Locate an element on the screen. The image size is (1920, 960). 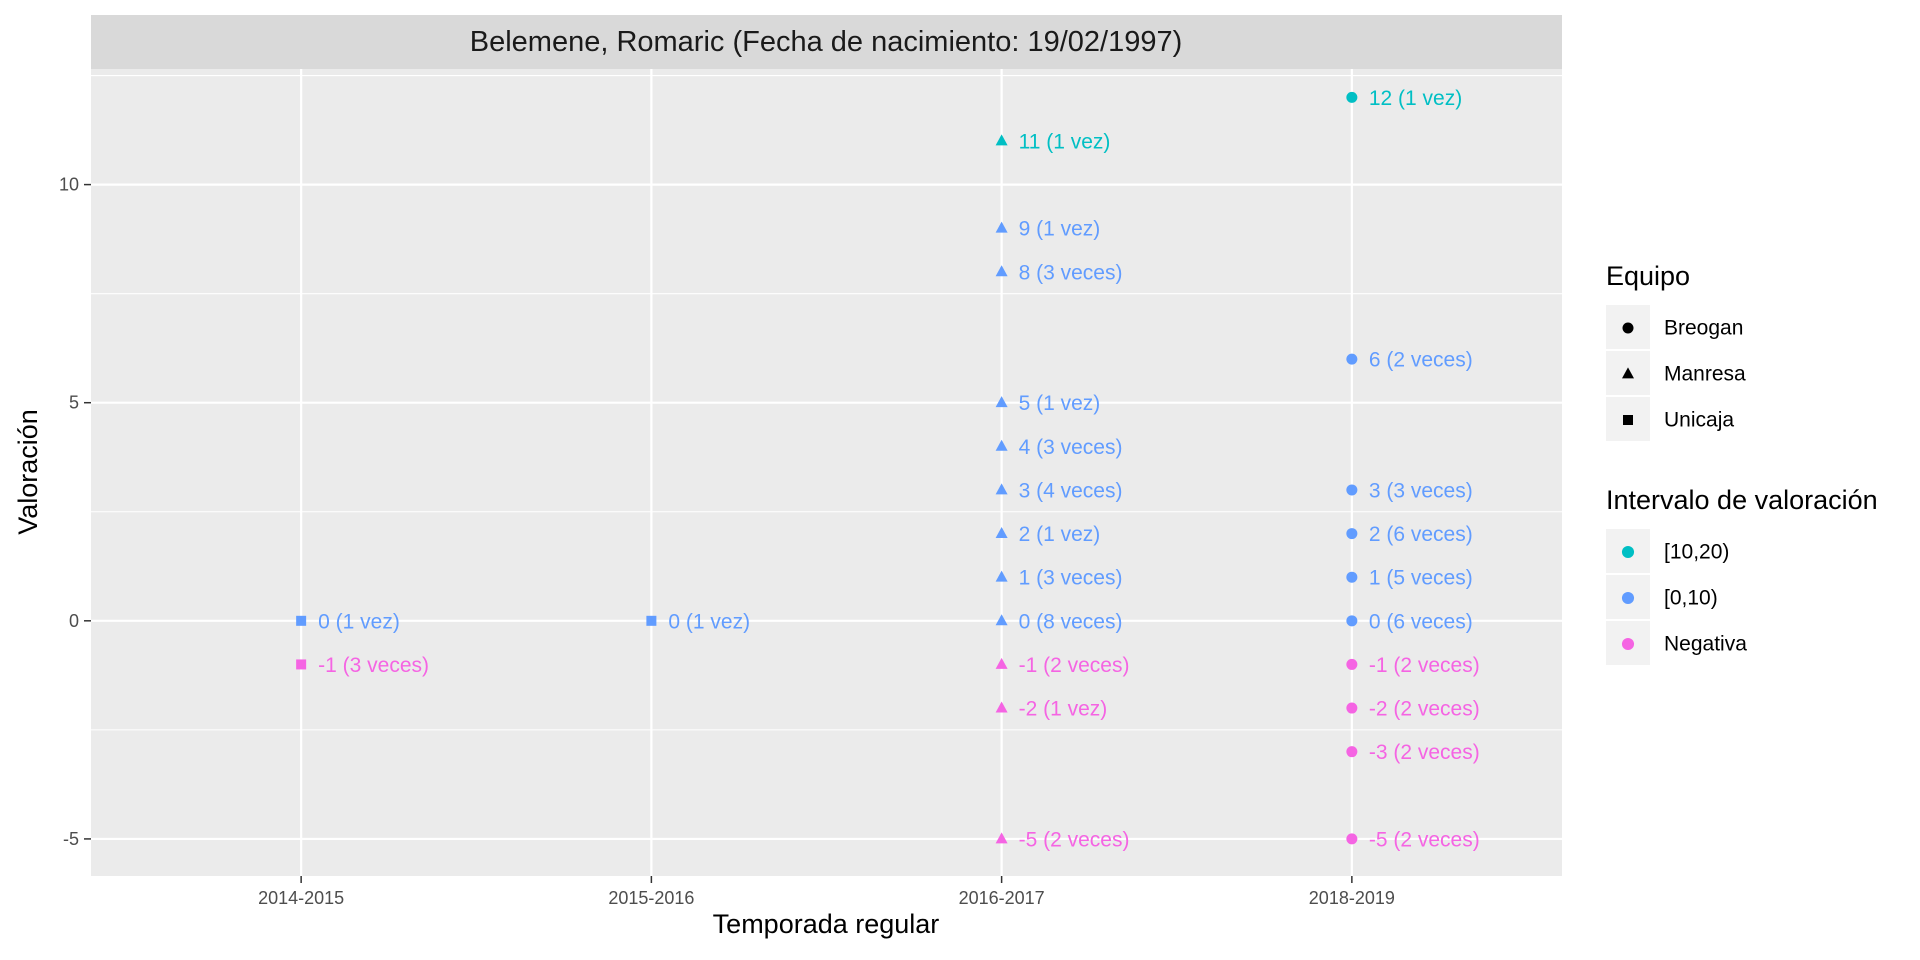
data-label: 0 (8 veces) is located at coordinates (1071, 621).